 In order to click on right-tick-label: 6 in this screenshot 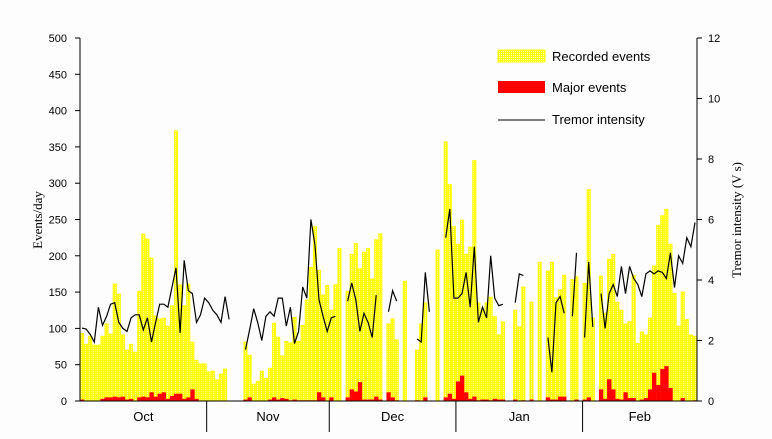, I will do `click(711, 221)`.